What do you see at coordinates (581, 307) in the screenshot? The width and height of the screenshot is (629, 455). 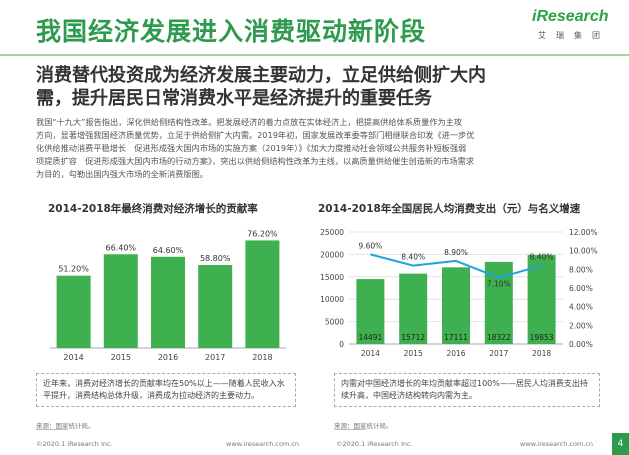 I see `y-right-tick-label: 4.00%` at bounding box center [581, 307].